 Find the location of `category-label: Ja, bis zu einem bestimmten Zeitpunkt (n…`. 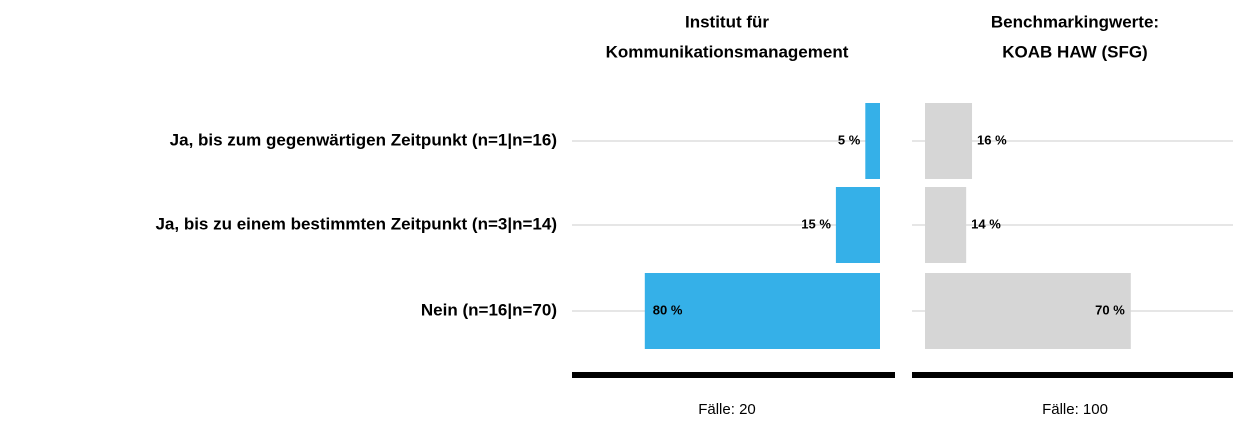

category-label: Ja, bis zu einem bestimmten Zeitpunkt (n… is located at coordinates (356, 223).